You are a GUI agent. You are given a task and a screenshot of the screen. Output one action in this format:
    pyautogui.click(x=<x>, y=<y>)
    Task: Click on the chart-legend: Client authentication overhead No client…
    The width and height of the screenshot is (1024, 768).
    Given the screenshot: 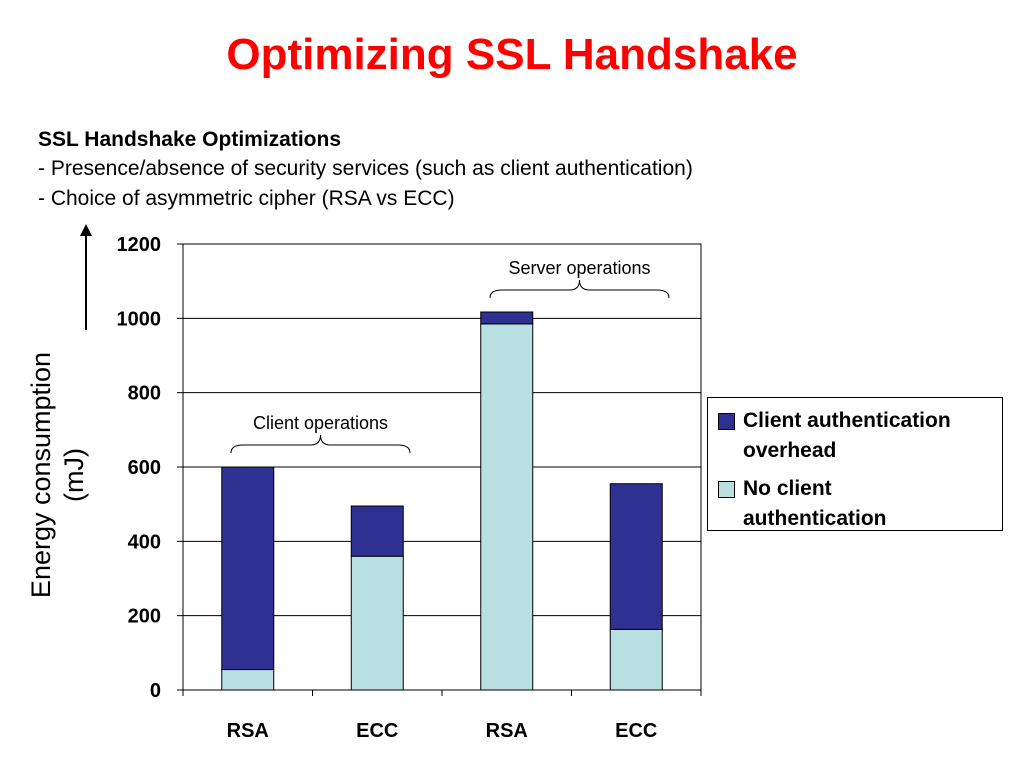 What is the action you would take?
    pyautogui.click(x=855, y=464)
    